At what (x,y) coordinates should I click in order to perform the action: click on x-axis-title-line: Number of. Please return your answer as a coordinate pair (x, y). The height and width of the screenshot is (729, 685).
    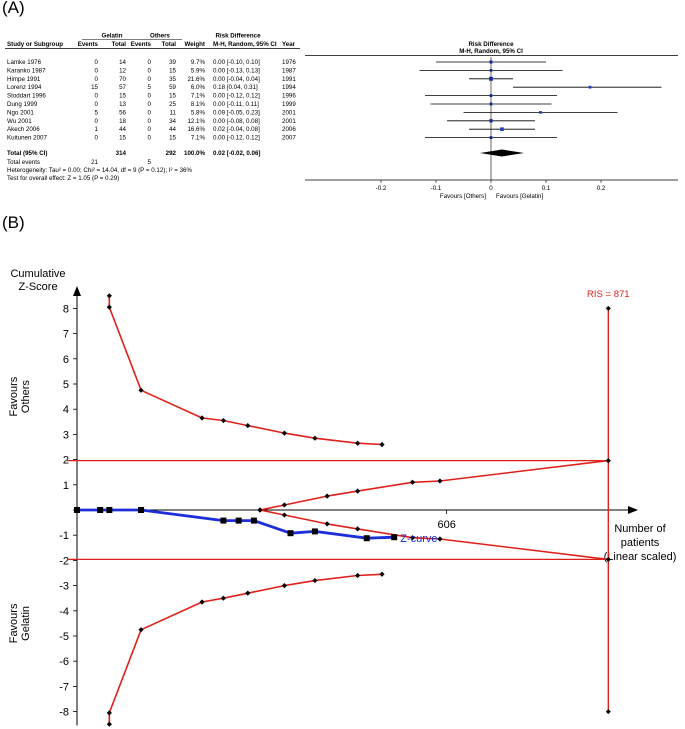
    Looking at the image, I should click on (640, 529).